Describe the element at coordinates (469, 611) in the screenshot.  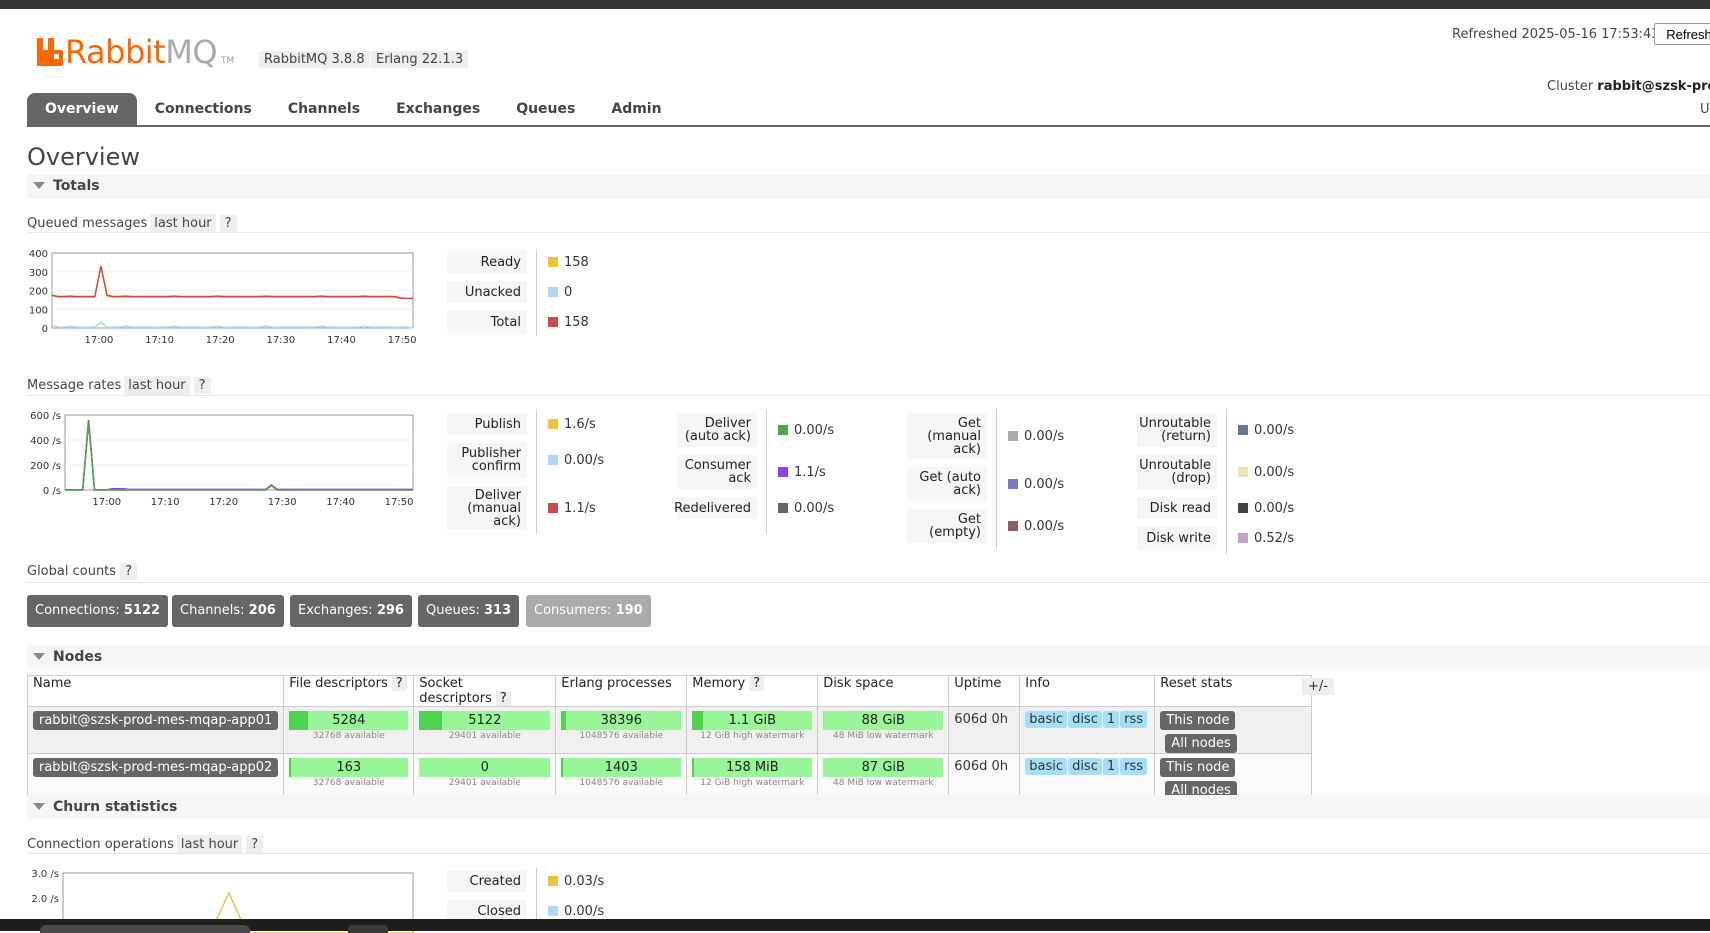
I see `queues-count-button: Queues: 313` at that location.